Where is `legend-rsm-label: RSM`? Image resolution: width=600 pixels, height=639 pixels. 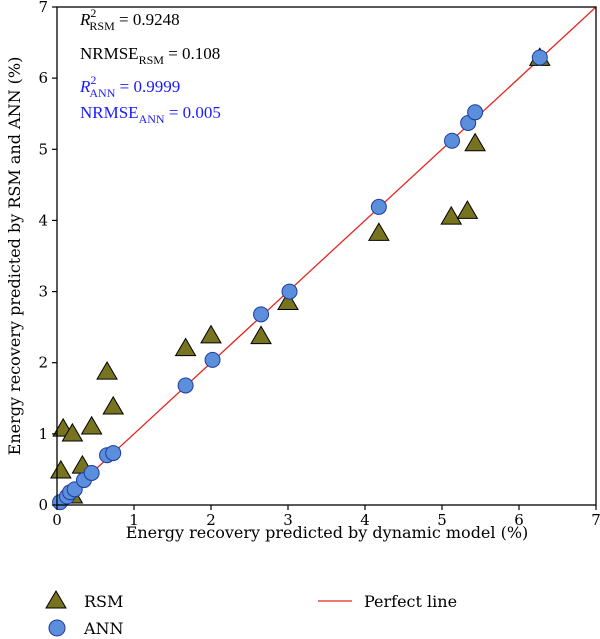 legend-rsm-label: RSM is located at coordinates (103, 601).